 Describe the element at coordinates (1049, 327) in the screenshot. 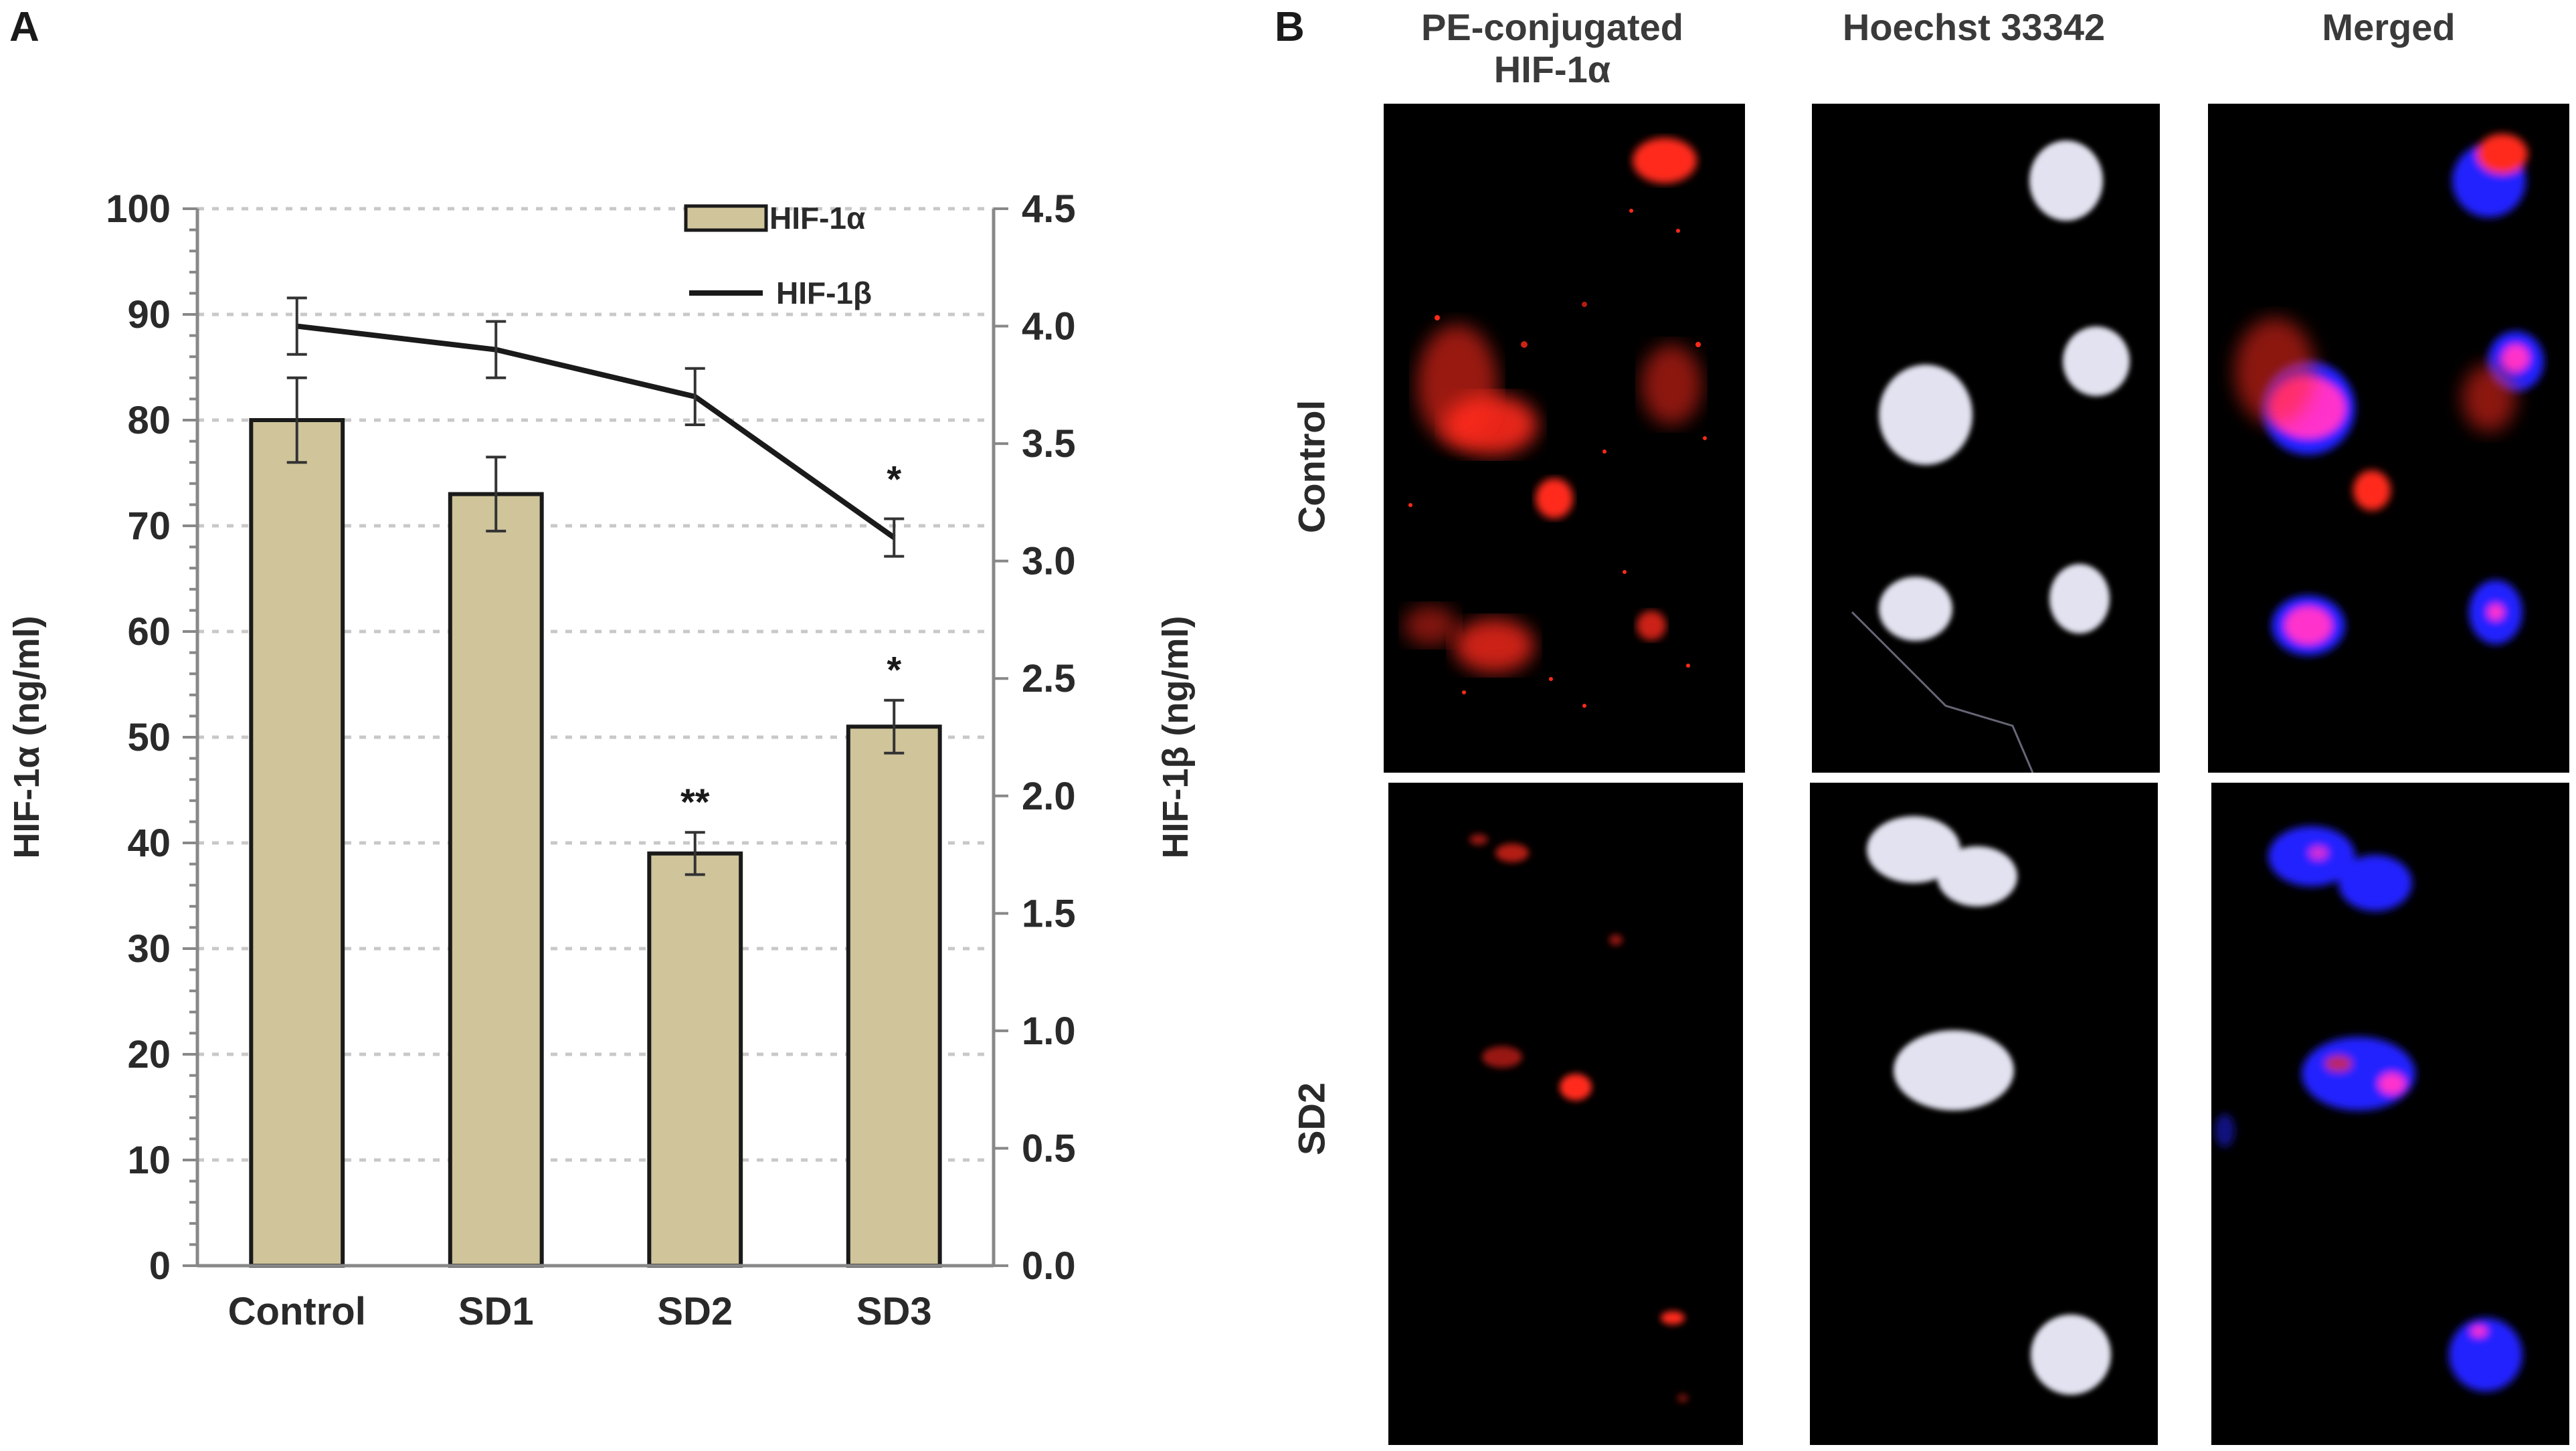

I see `y2-tick-label: 4.0` at that location.